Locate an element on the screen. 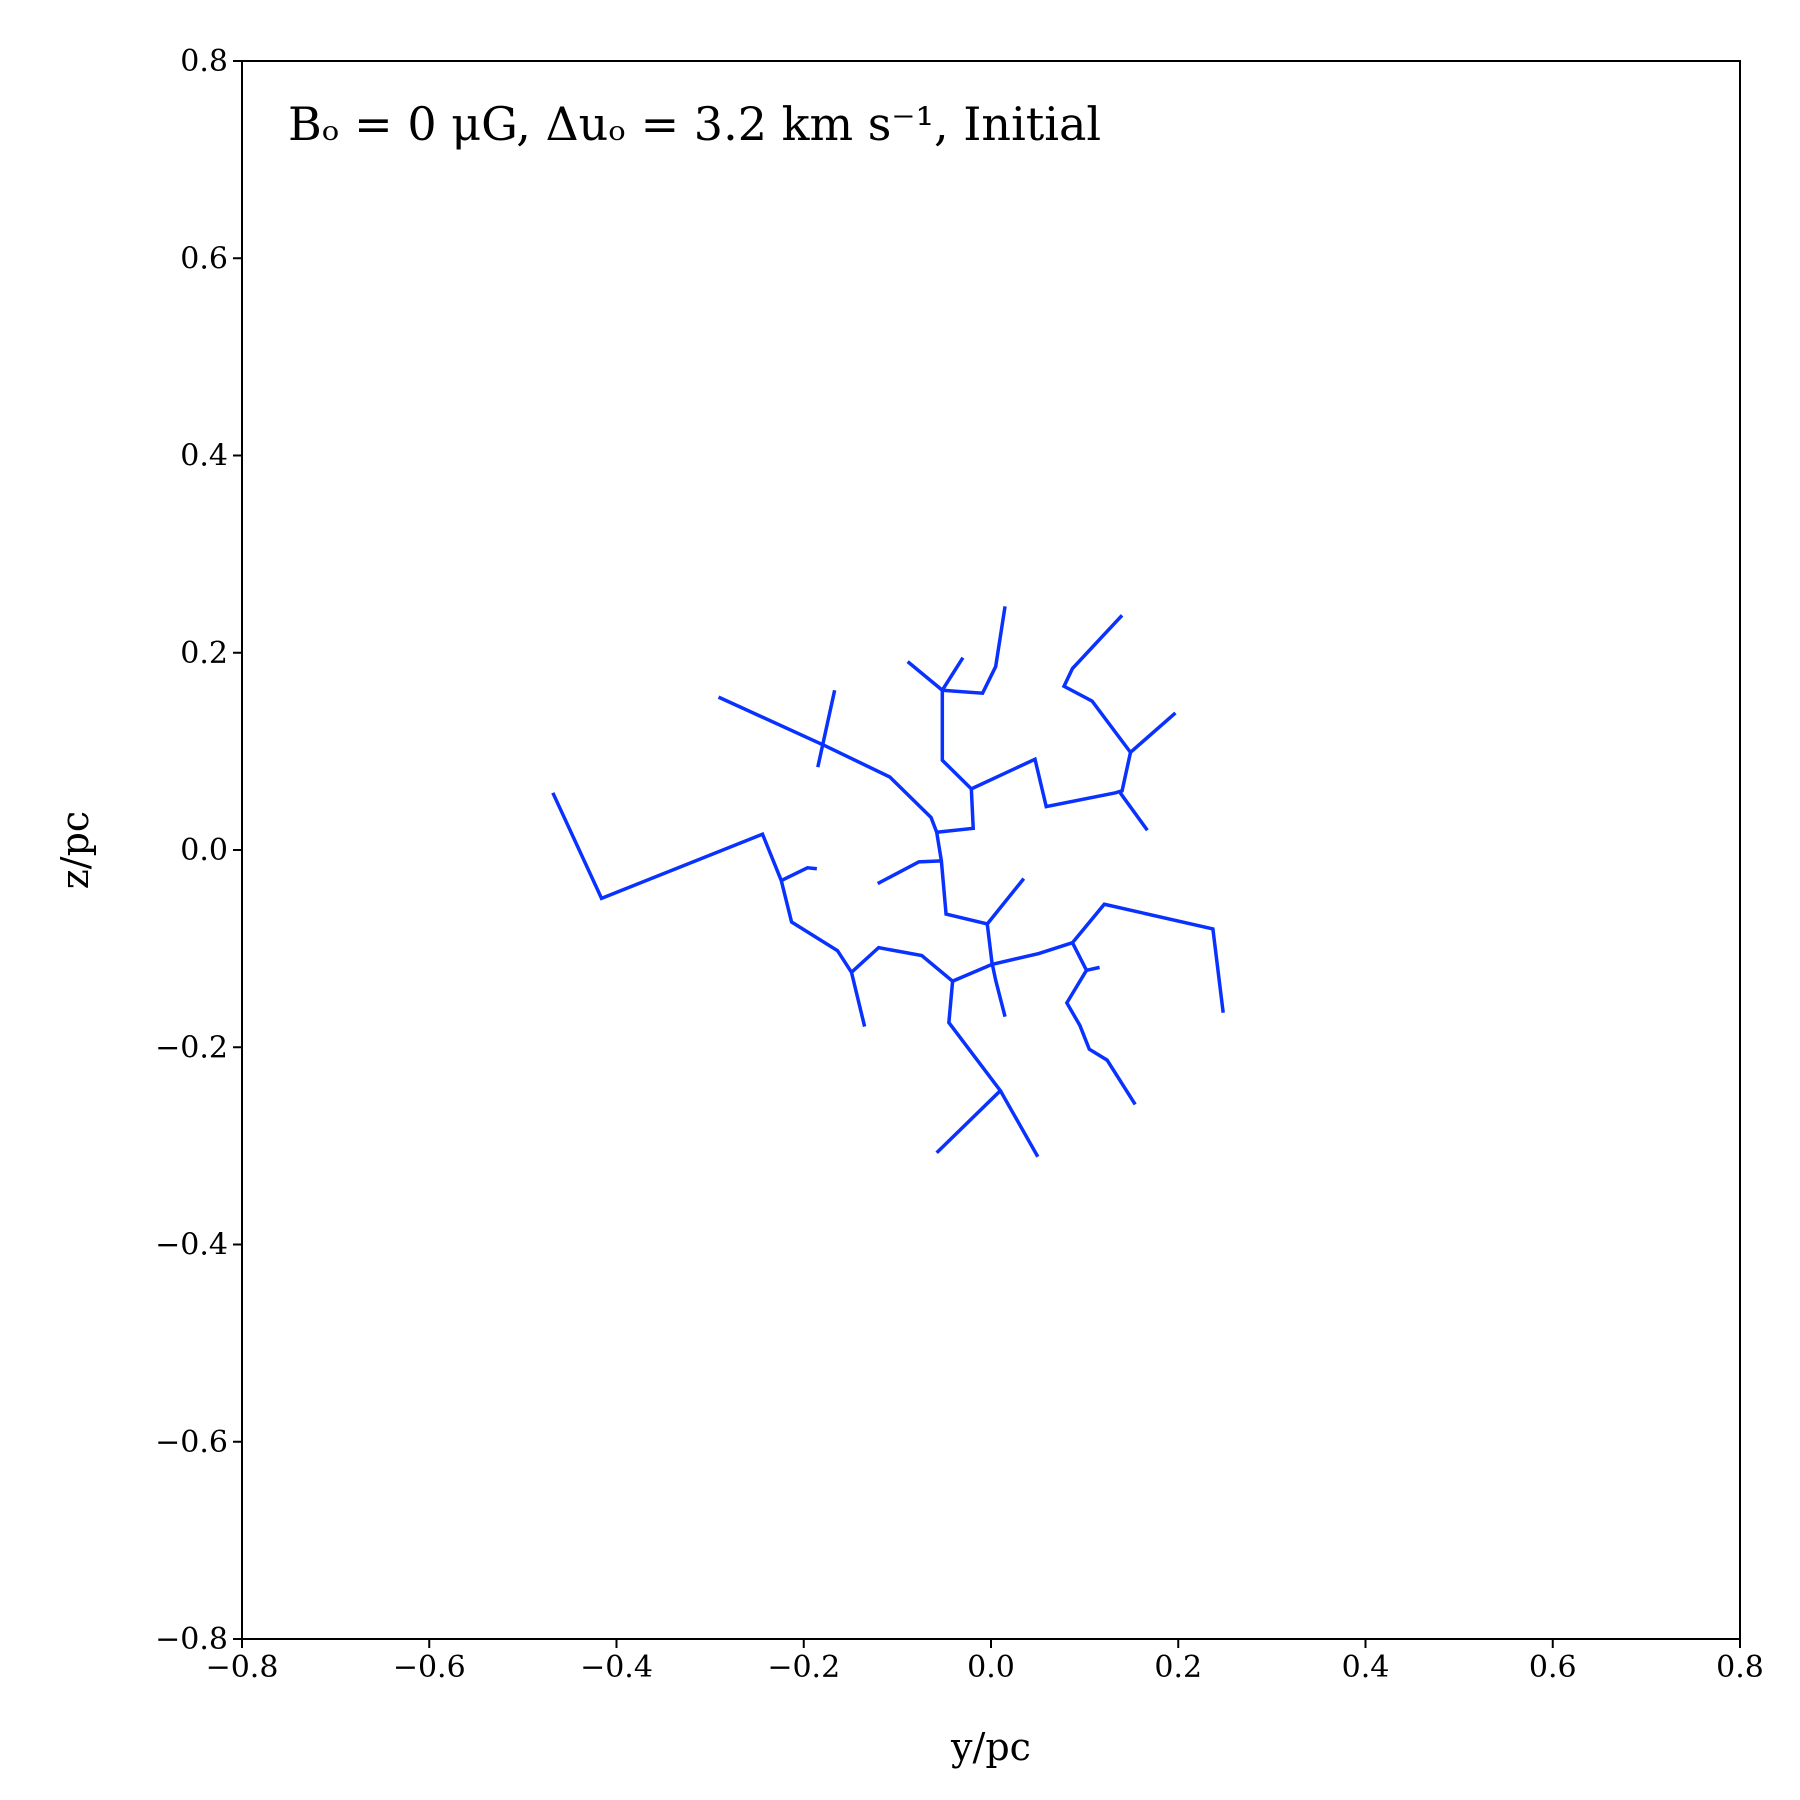 This screenshot has width=1800, height=1800. y-tick-label: 0.2 is located at coordinates (204, 653).